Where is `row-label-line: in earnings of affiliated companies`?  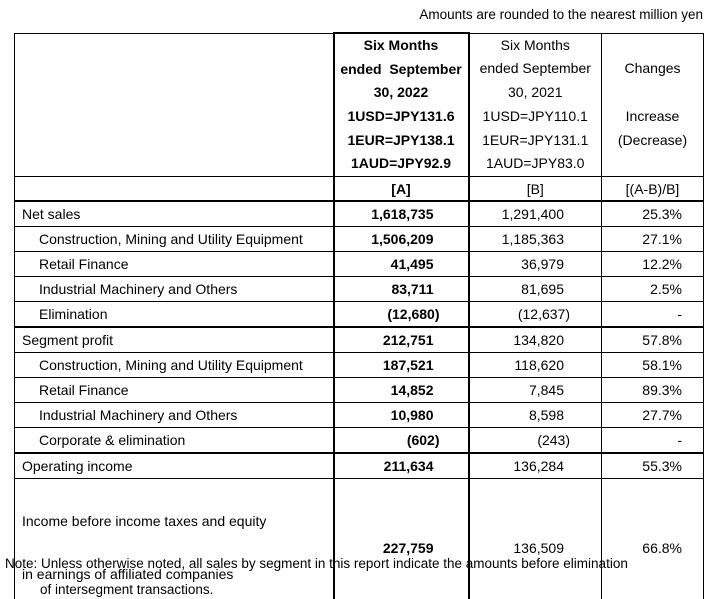 row-label-line: in earnings of affiliated companies is located at coordinates (128, 574).